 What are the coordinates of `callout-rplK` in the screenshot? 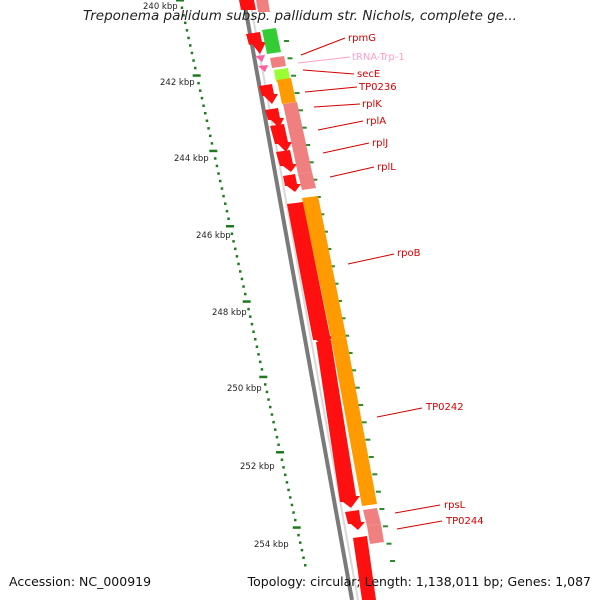 It's located at (337, 105).